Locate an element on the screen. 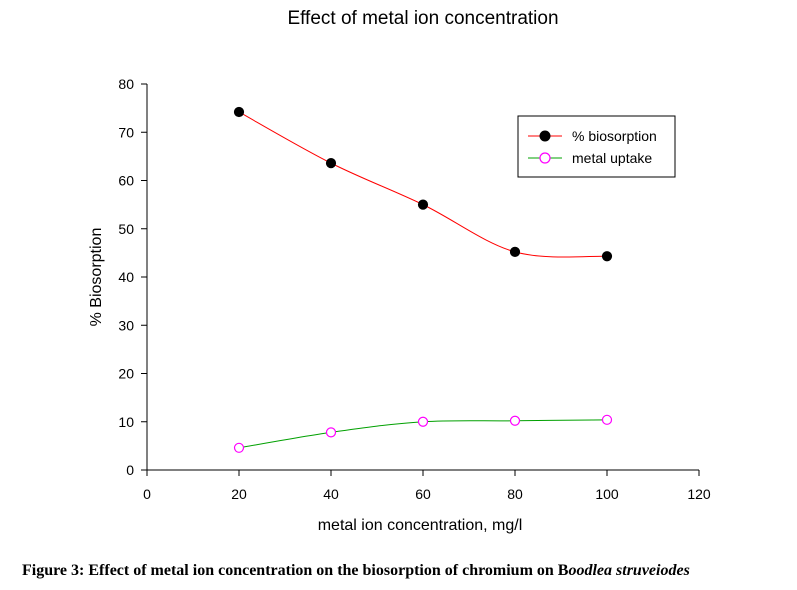 This screenshot has width=797, height=590. x-tick-label: 20 is located at coordinates (239, 494).